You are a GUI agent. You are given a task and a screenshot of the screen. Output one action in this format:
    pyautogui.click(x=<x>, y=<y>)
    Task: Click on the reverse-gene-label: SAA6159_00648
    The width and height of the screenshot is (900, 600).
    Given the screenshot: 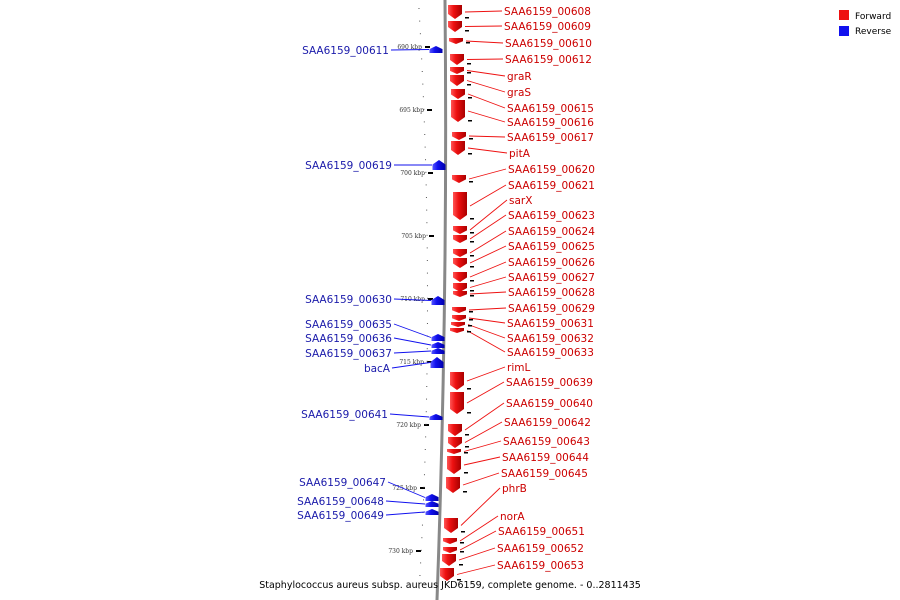 What is the action you would take?
    pyautogui.click(x=340, y=502)
    